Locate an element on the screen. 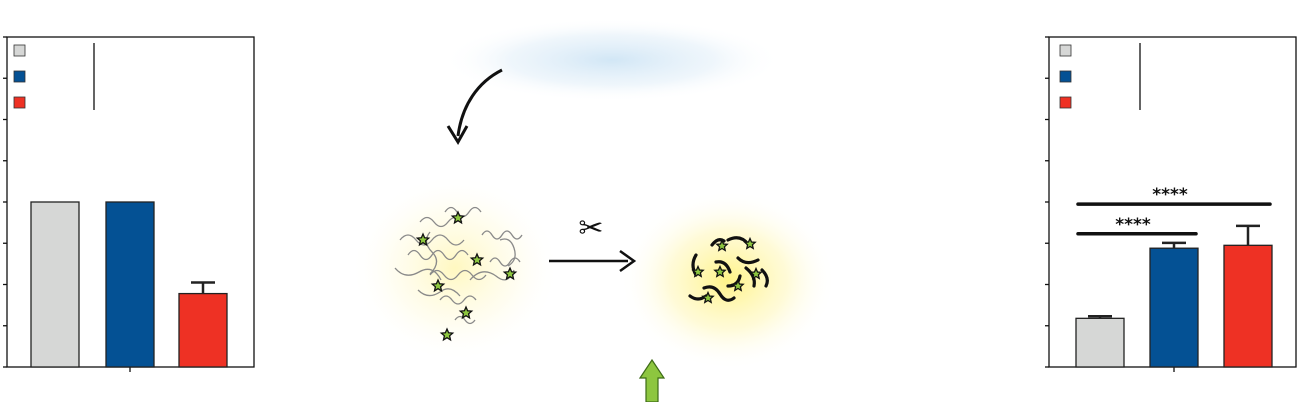  blue-glow is located at coordinates (612, 60).